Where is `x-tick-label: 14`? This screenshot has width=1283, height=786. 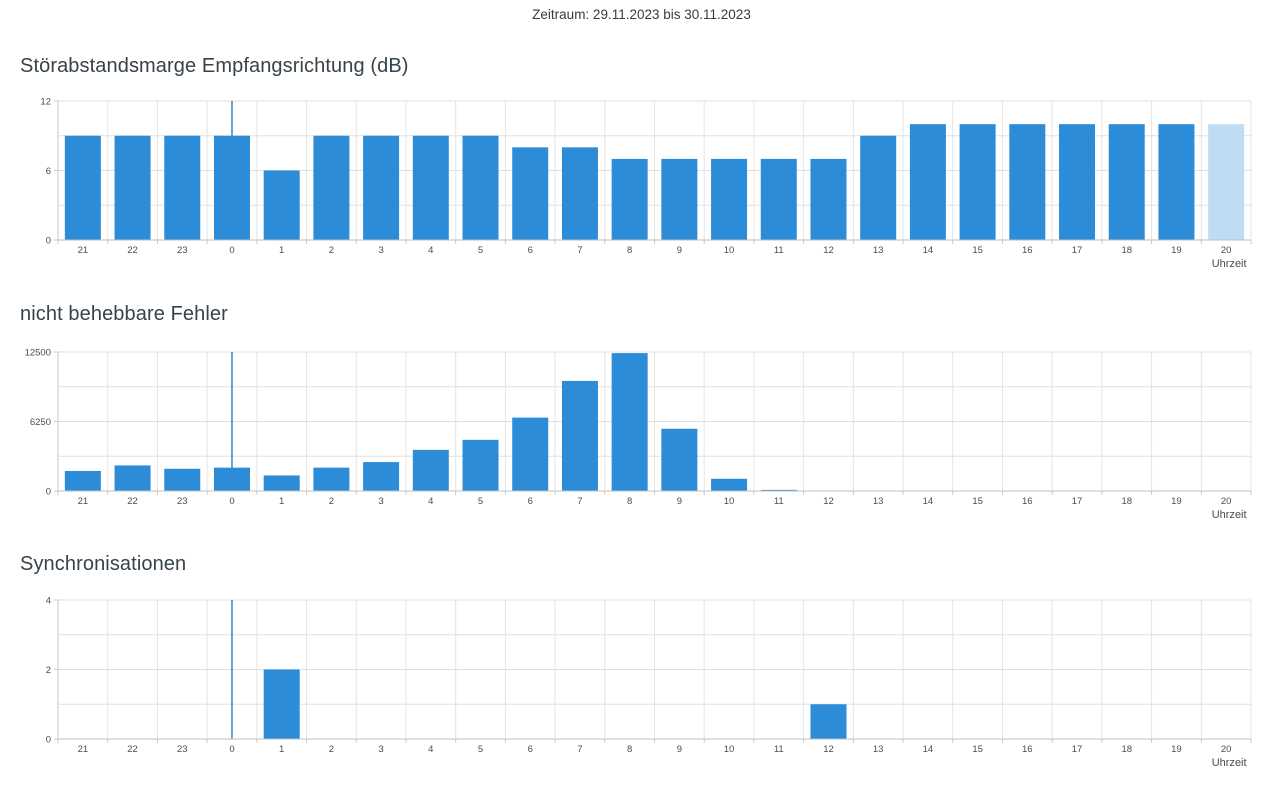 x-tick-label: 14 is located at coordinates (928, 501).